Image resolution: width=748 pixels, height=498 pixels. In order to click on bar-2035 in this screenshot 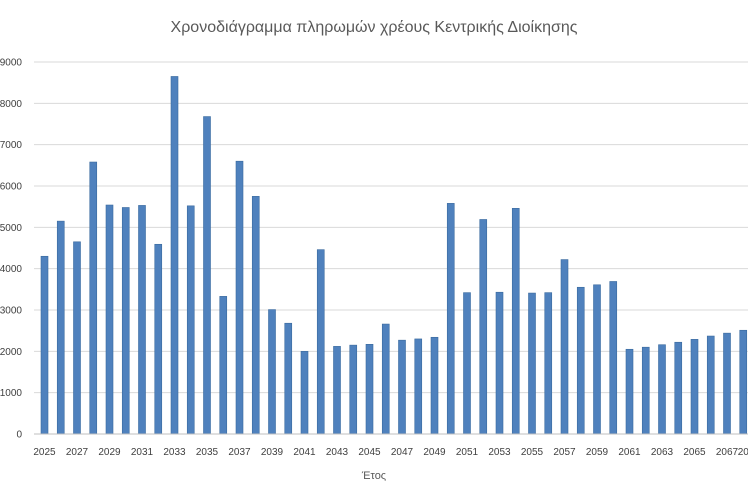, I will do `click(207, 275)`.